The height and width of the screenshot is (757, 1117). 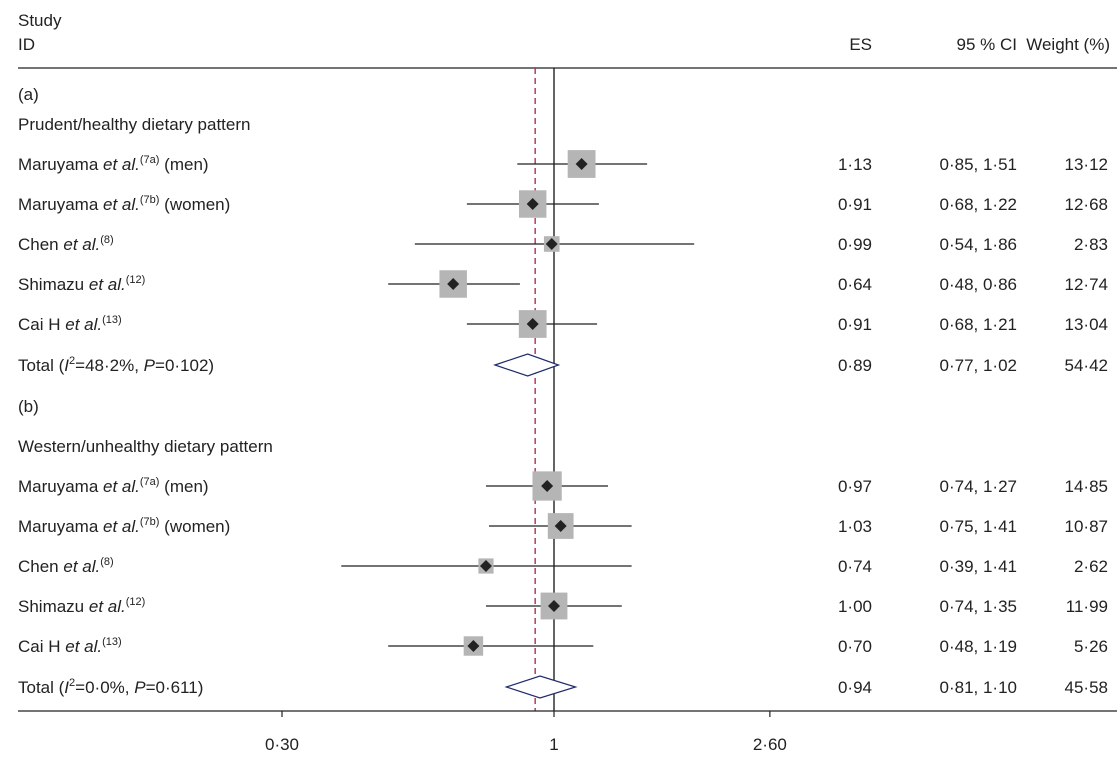 What do you see at coordinates (1091, 244) in the screenshot?
I see `weight-value: 2·83` at bounding box center [1091, 244].